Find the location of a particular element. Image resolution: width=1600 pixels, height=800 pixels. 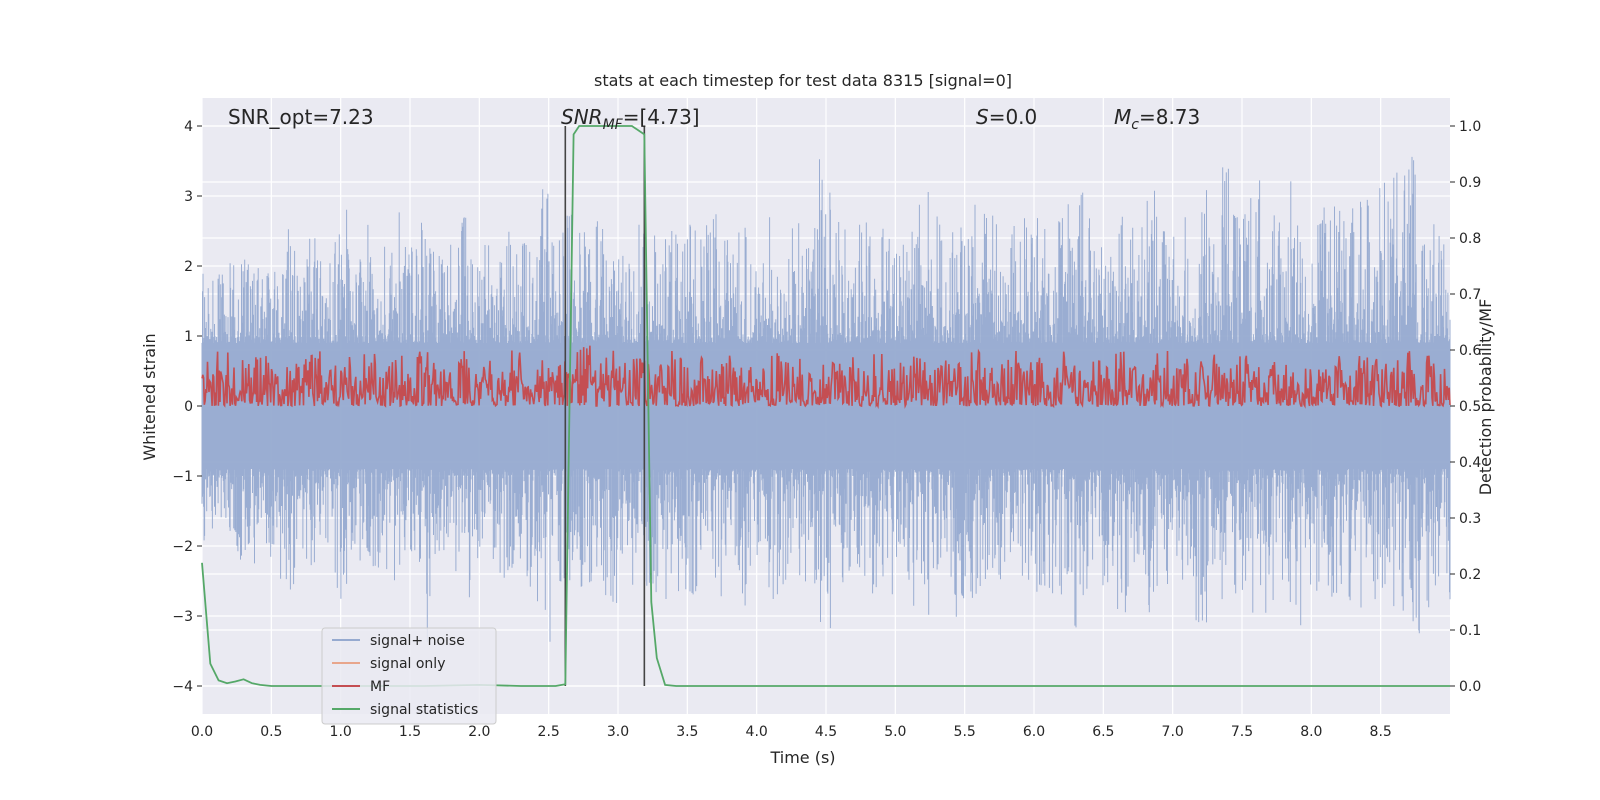

y-tick-label: 3 is located at coordinates (188, 197).